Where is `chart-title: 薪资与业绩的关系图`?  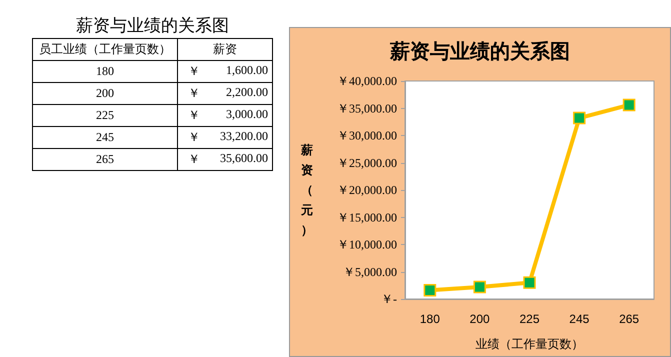 chart-title: 薪资与业绩的关系图 is located at coordinates (479, 51).